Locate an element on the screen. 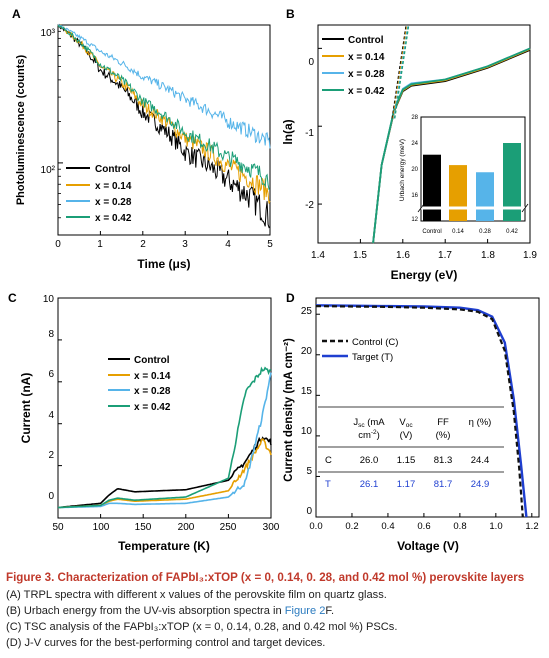 This screenshot has width=549, height=658. xtick-label: 1.5 is located at coordinates (360, 255).